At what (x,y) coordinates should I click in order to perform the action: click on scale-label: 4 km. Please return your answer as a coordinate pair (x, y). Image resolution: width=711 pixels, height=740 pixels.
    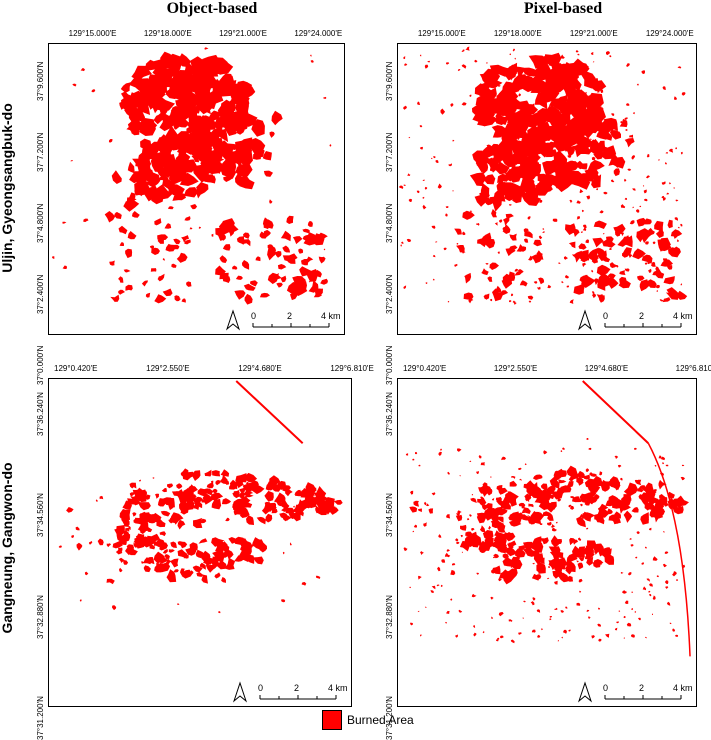
    Looking at the image, I should click on (683, 688).